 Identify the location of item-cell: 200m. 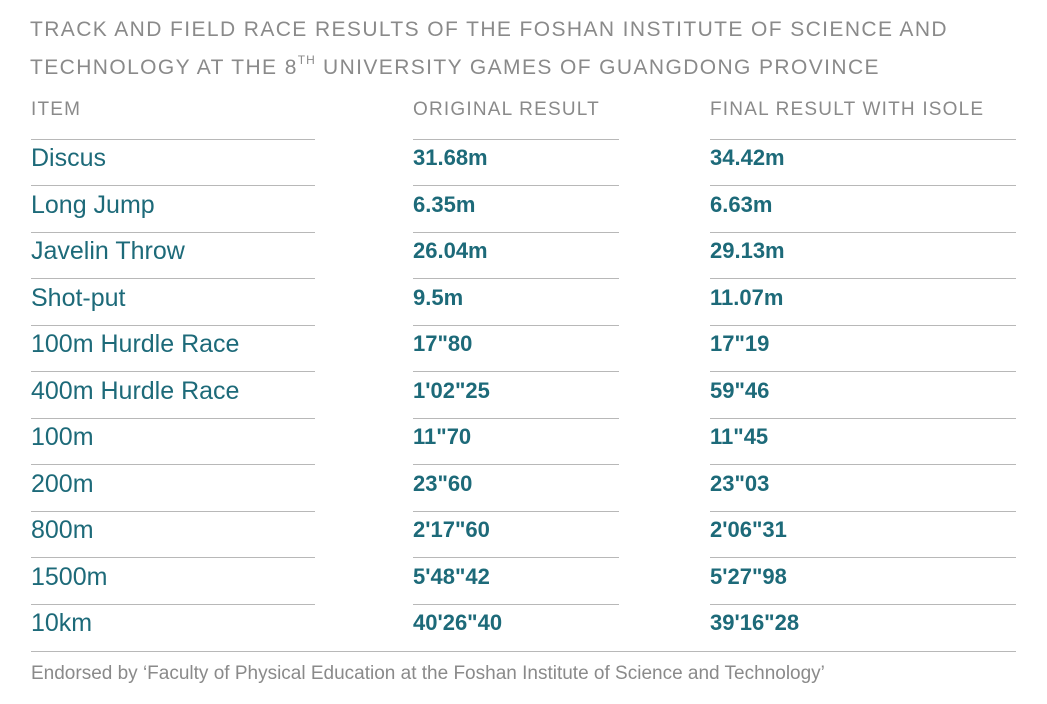
(62, 483).